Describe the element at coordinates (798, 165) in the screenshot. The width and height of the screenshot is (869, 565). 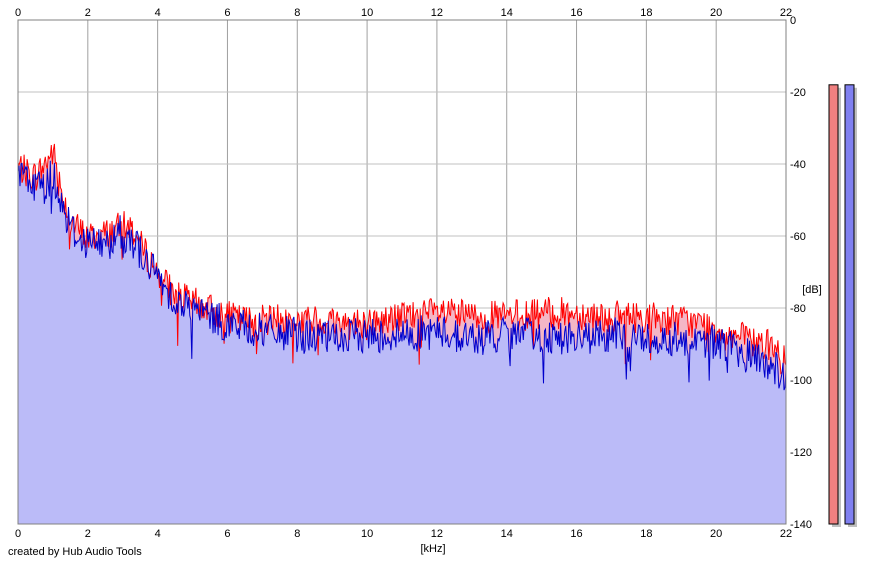
I see `y-tick-label: -40` at that location.